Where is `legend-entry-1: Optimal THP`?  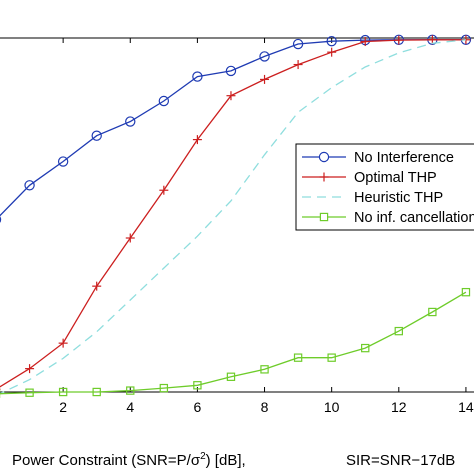
legend-entry-1: Optimal THP is located at coordinates (369, 178).